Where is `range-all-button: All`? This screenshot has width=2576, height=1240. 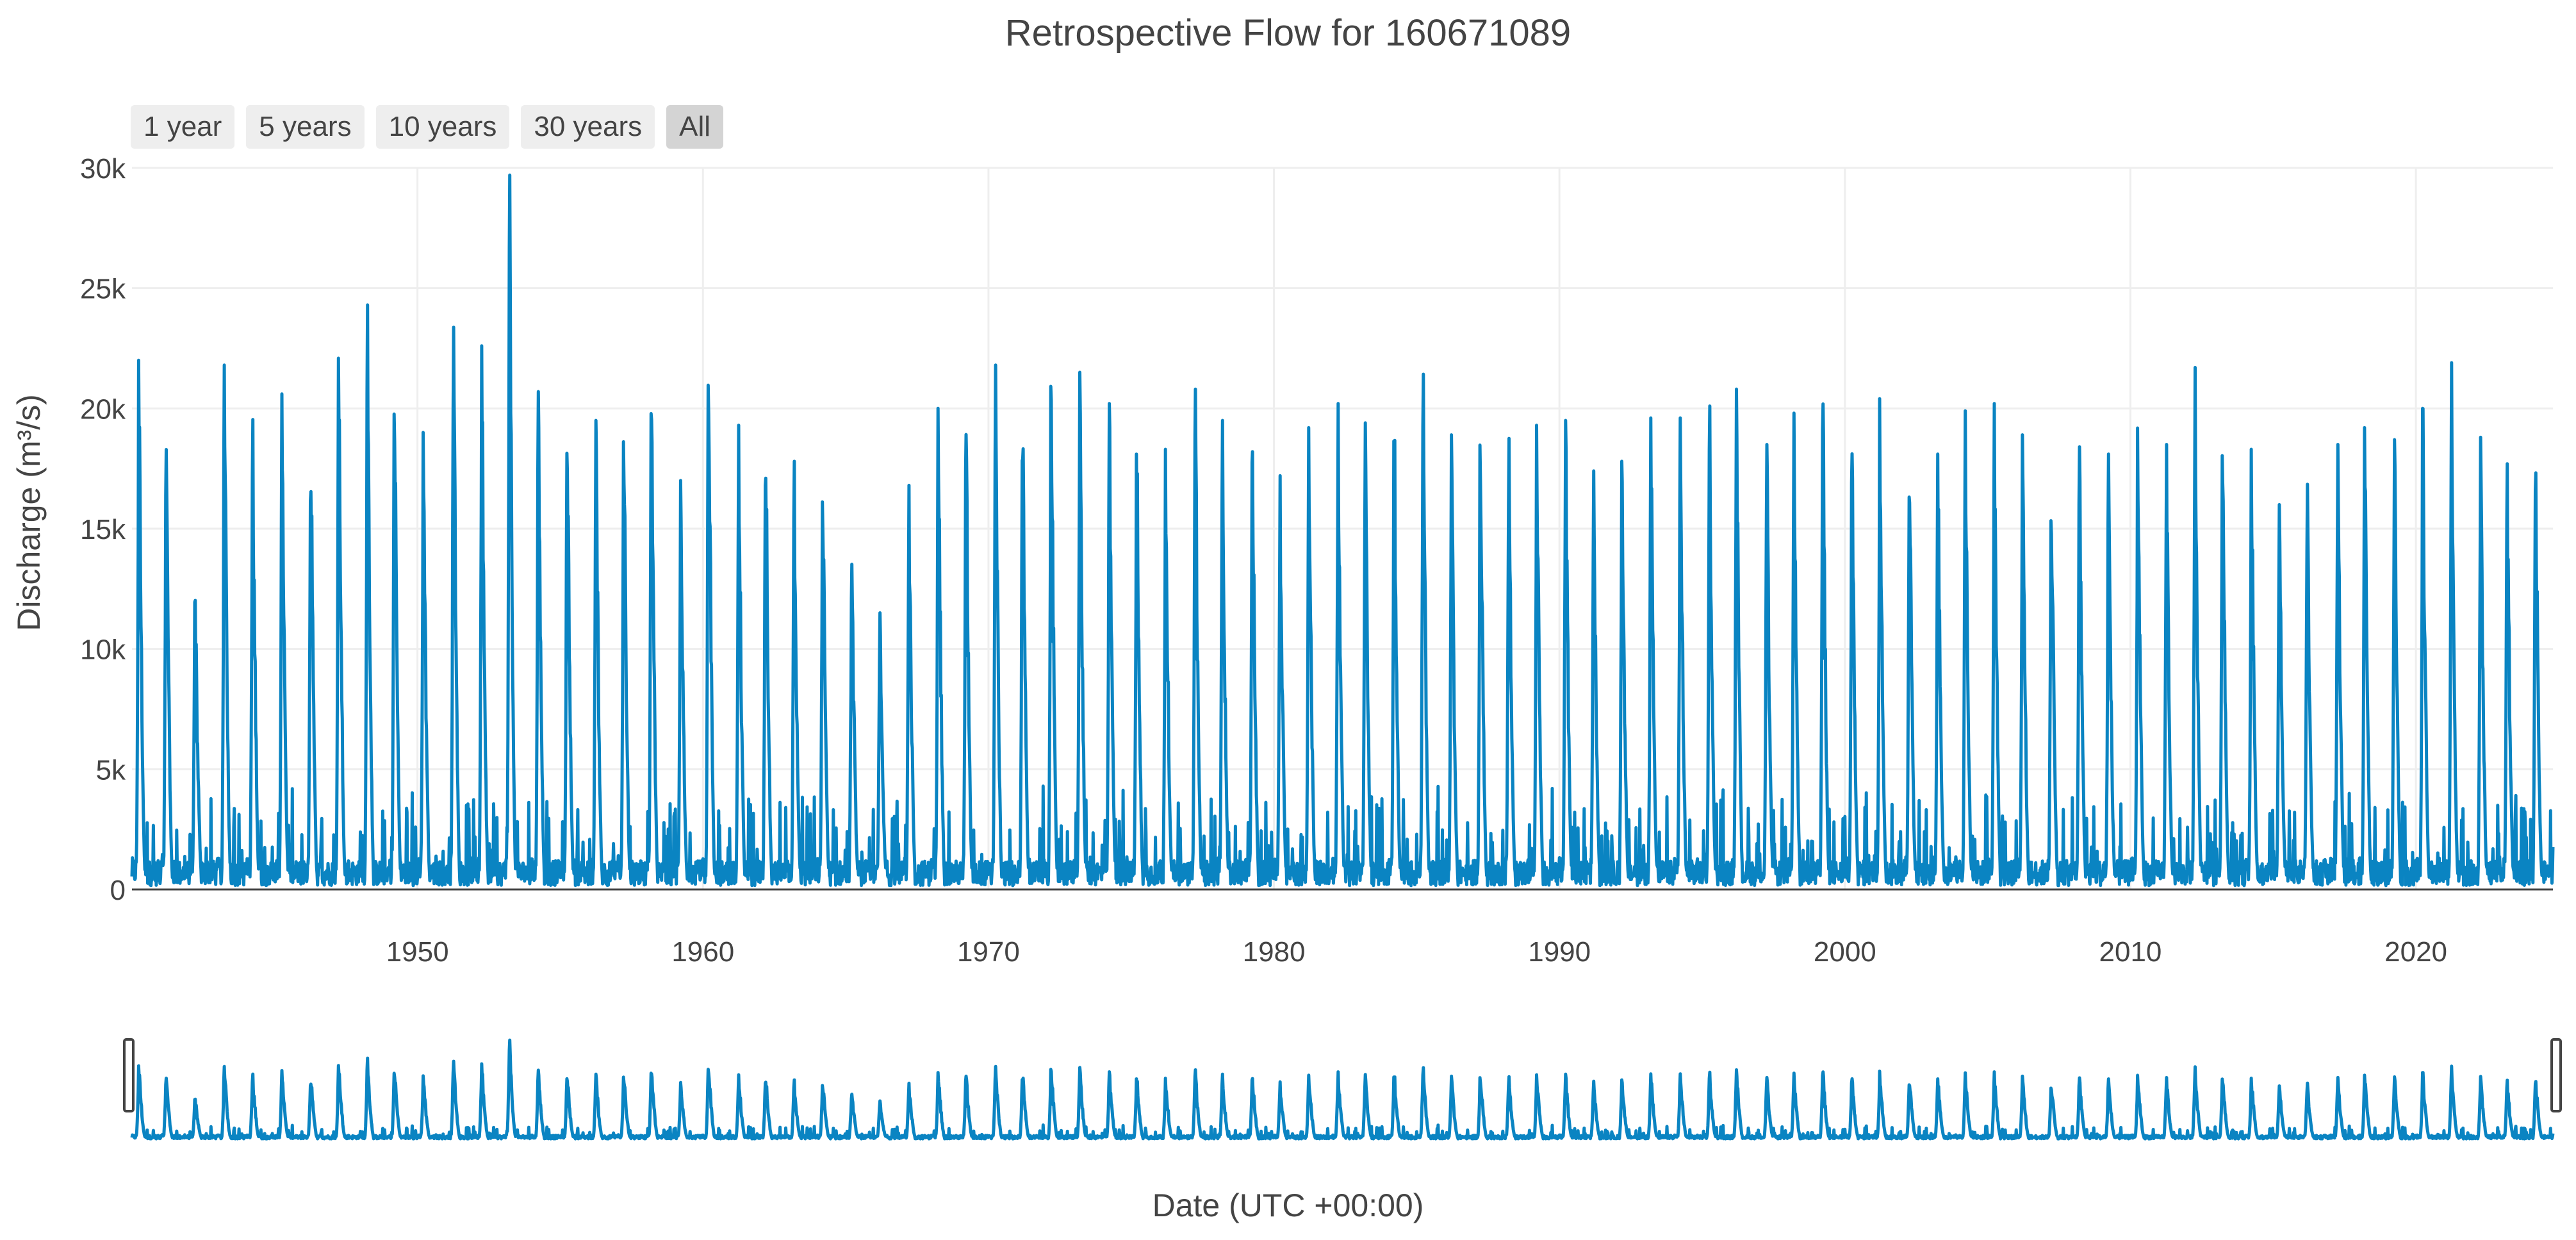
range-all-button: All is located at coordinates (695, 127).